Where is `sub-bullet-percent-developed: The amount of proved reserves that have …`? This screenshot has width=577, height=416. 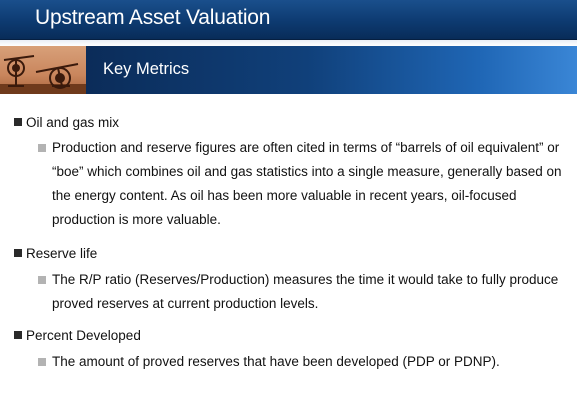 sub-bullet-percent-developed: The amount of proved reserves that have … is located at coordinates (307, 362).